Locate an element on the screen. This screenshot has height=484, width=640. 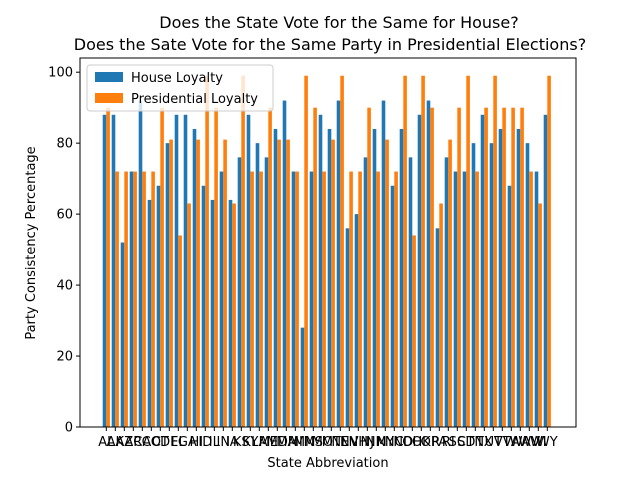
x-tick-label-md: MD is located at coordinates (277, 442).